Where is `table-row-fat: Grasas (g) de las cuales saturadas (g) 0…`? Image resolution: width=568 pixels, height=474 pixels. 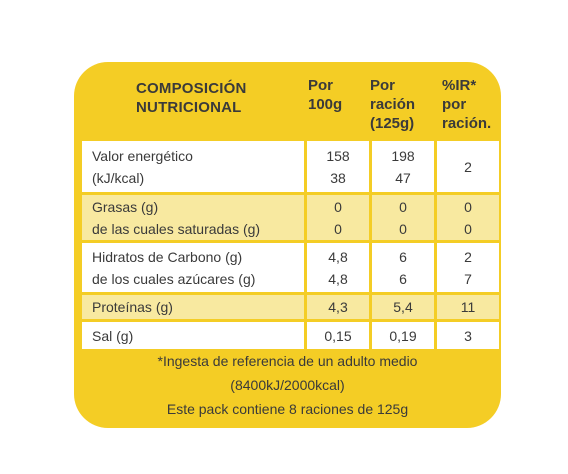 table-row-fat: Grasas (g) de las cuales saturadas (g) 0… is located at coordinates (290, 217).